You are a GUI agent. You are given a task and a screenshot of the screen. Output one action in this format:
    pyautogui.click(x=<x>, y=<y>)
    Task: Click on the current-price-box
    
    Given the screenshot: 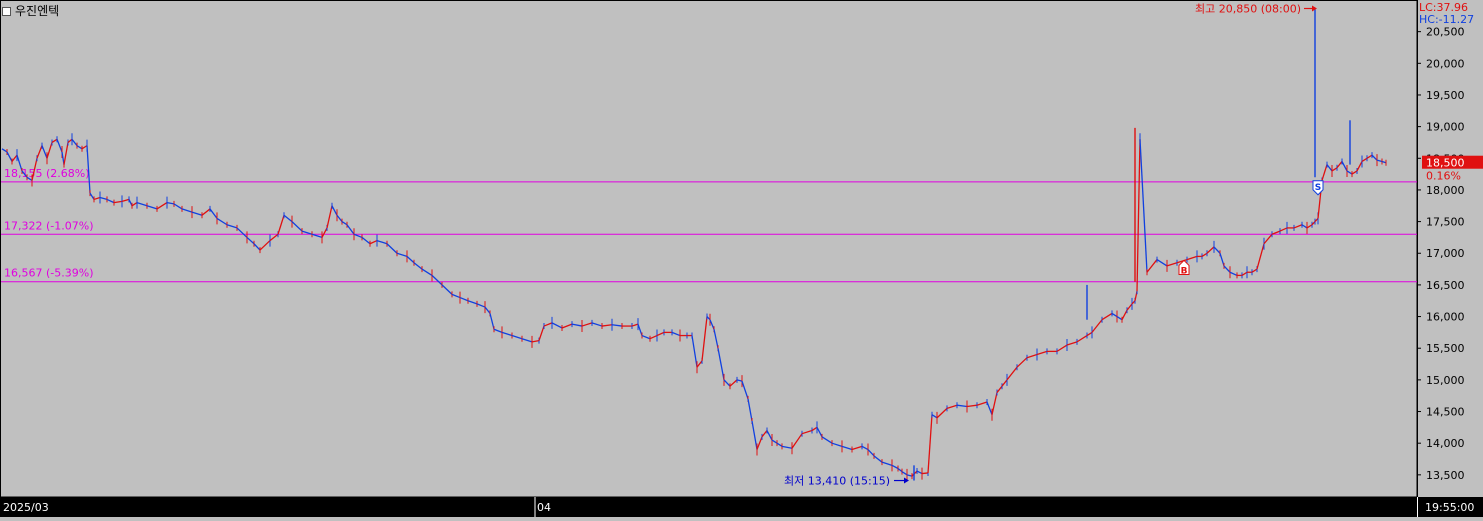 What is the action you would take?
    pyautogui.click(x=1452, y=162)
    